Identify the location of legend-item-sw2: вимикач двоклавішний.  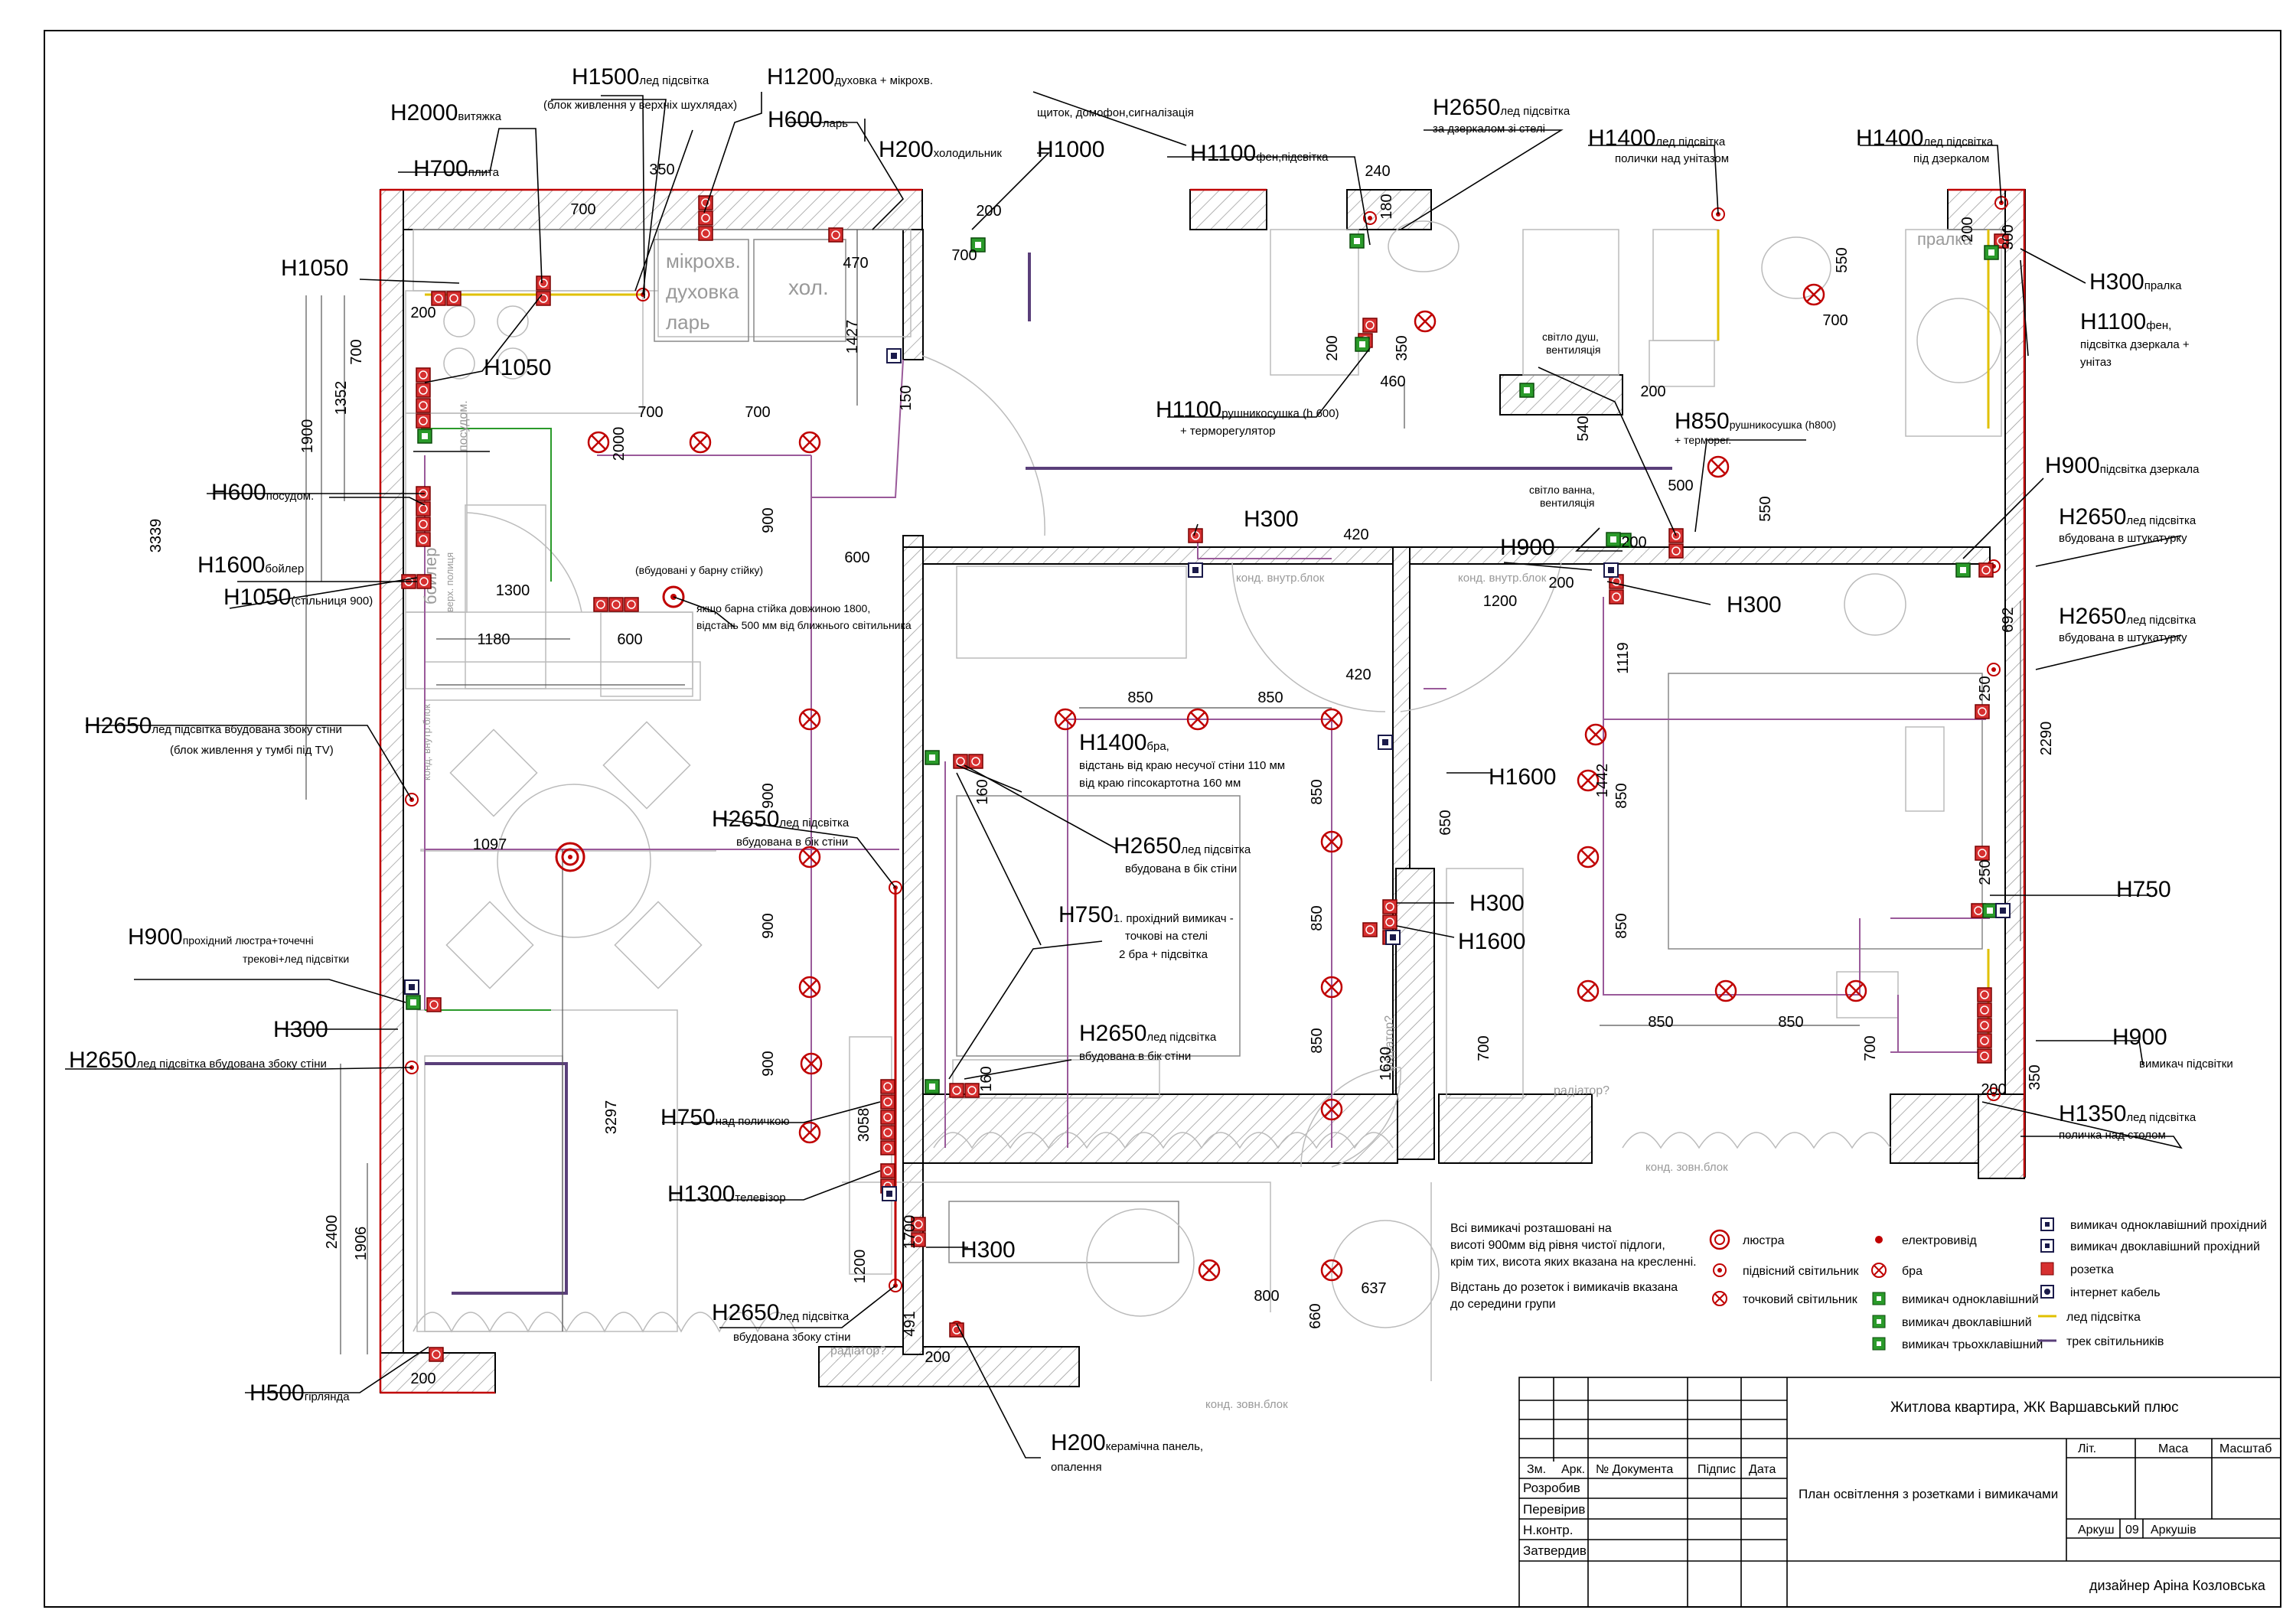
(1952, 1322).